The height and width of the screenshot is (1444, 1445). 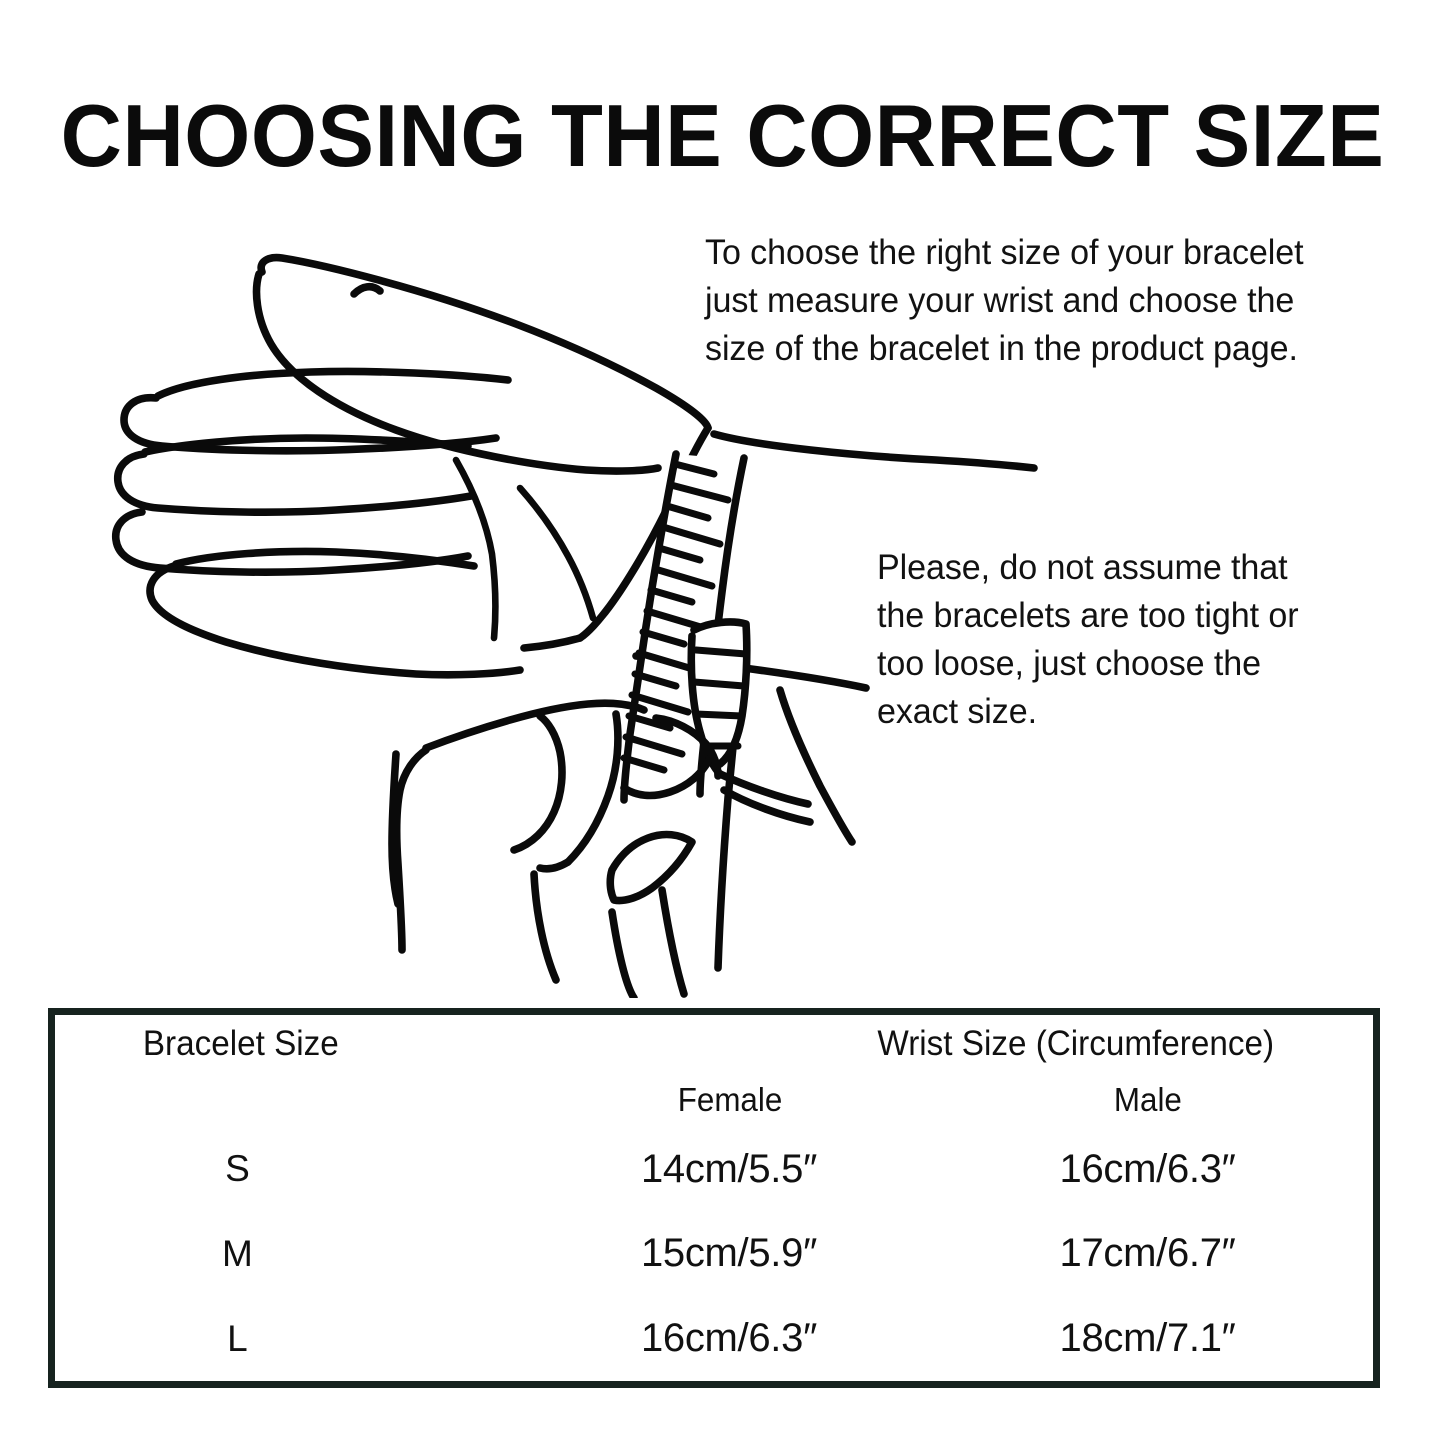 What do you see at coordinates (524, 549) in the screenshot?
I see `palm-crease-lines` at bounding box center [524, 549].